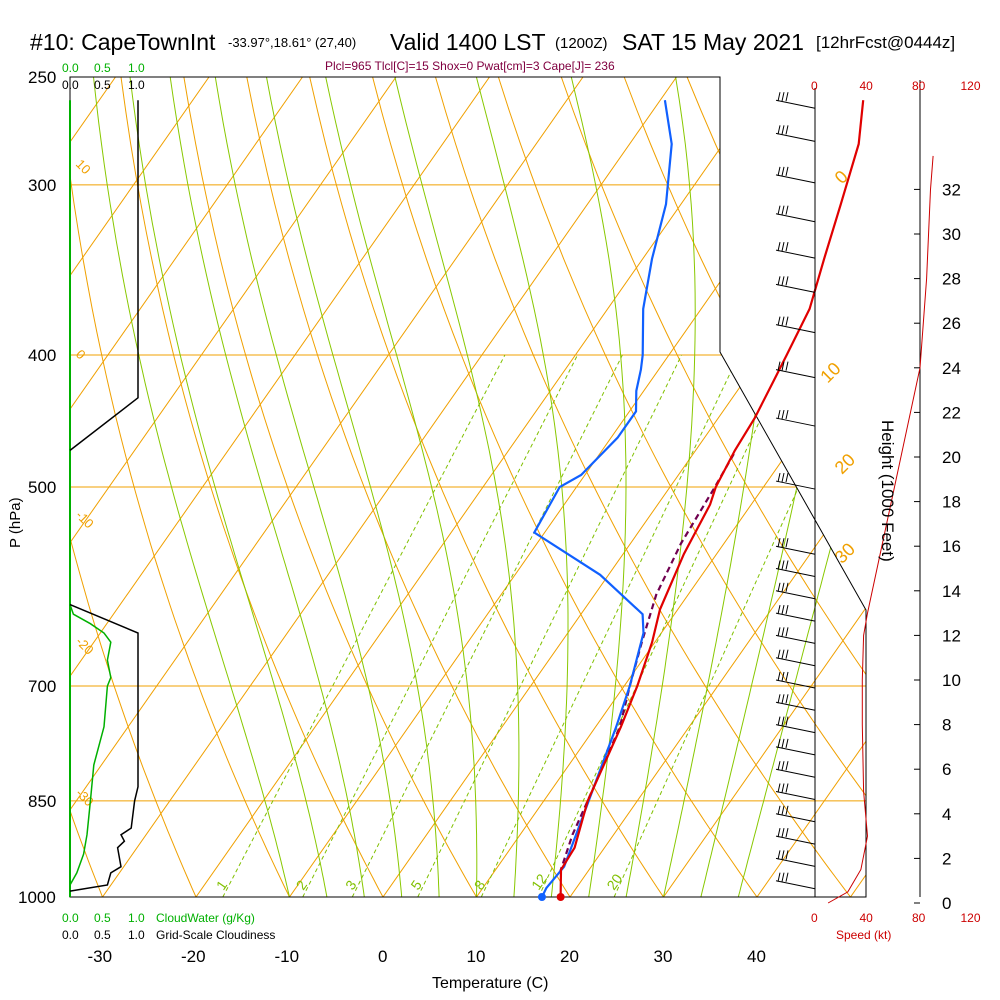 The image size is (1000, 1000). I want to click on height-tick-label: 6, so click(946, 769).